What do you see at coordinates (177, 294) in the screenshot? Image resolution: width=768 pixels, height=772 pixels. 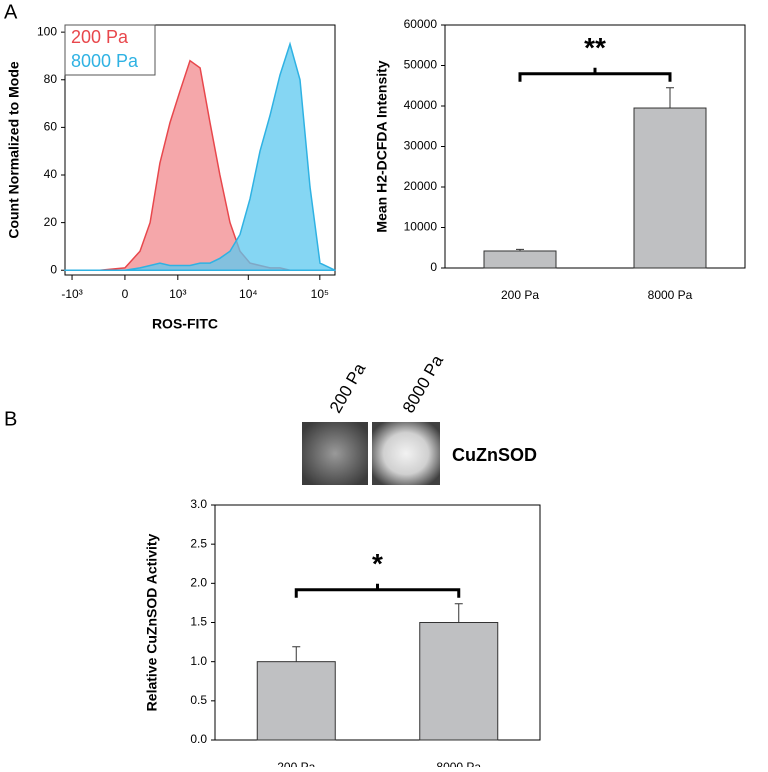 I see `x-tick-label: 10³` at bounding box center [177, 294].